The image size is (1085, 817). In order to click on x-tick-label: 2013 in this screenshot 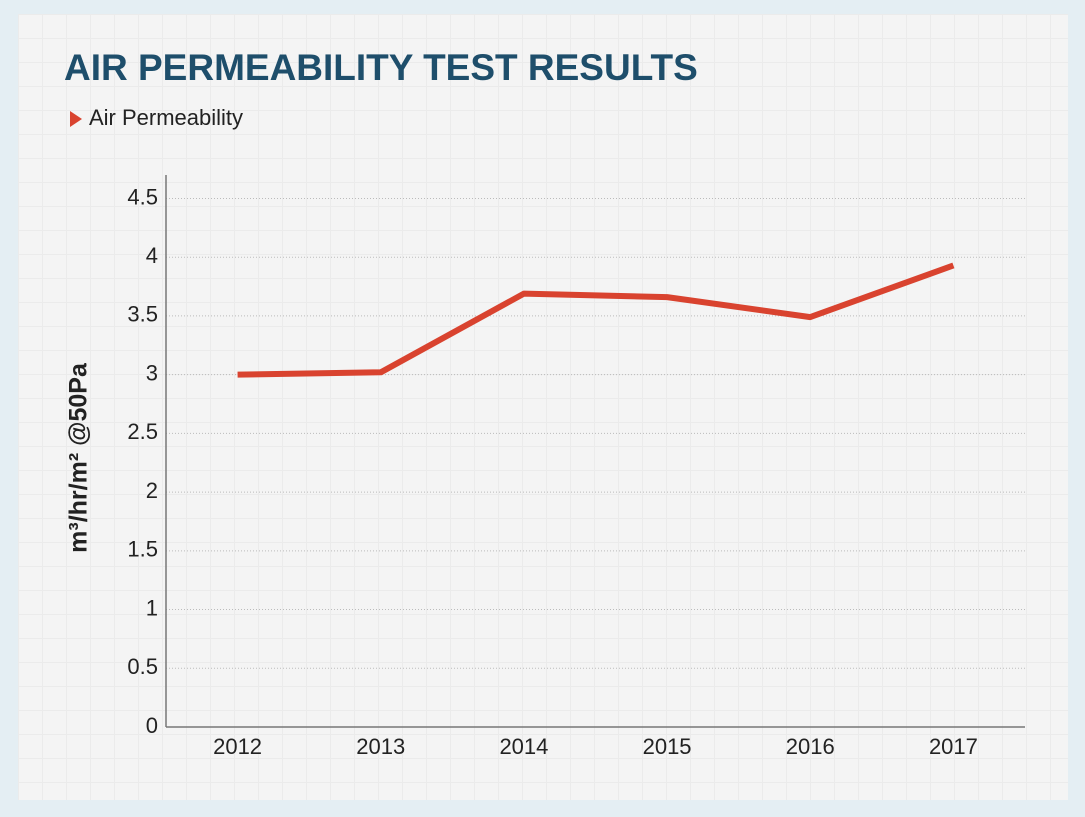, I will do `click(380, 746)`.